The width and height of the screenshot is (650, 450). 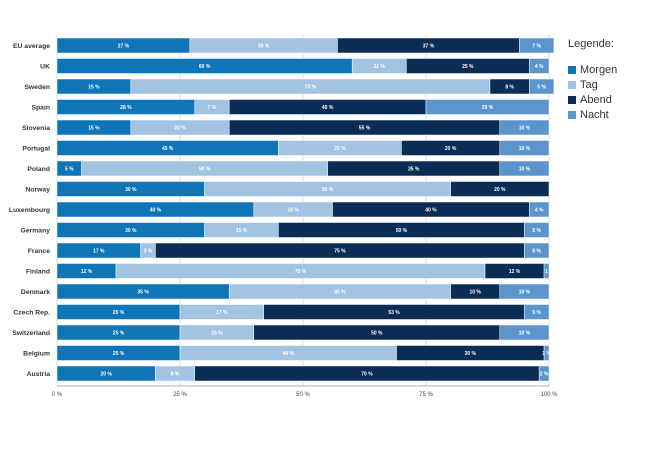 I want to click on data-label: 45 %, so click(x=340, y=293).